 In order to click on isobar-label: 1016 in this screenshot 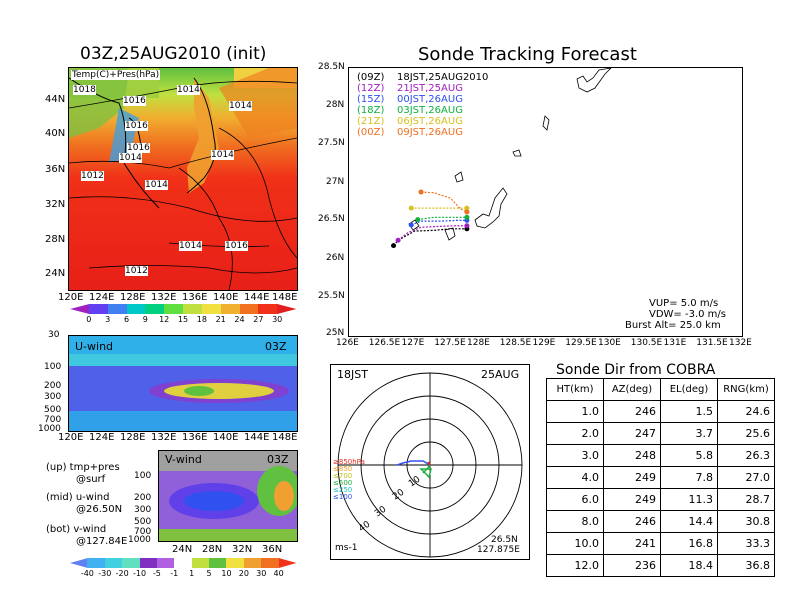, I will do `click(138, 148)`.